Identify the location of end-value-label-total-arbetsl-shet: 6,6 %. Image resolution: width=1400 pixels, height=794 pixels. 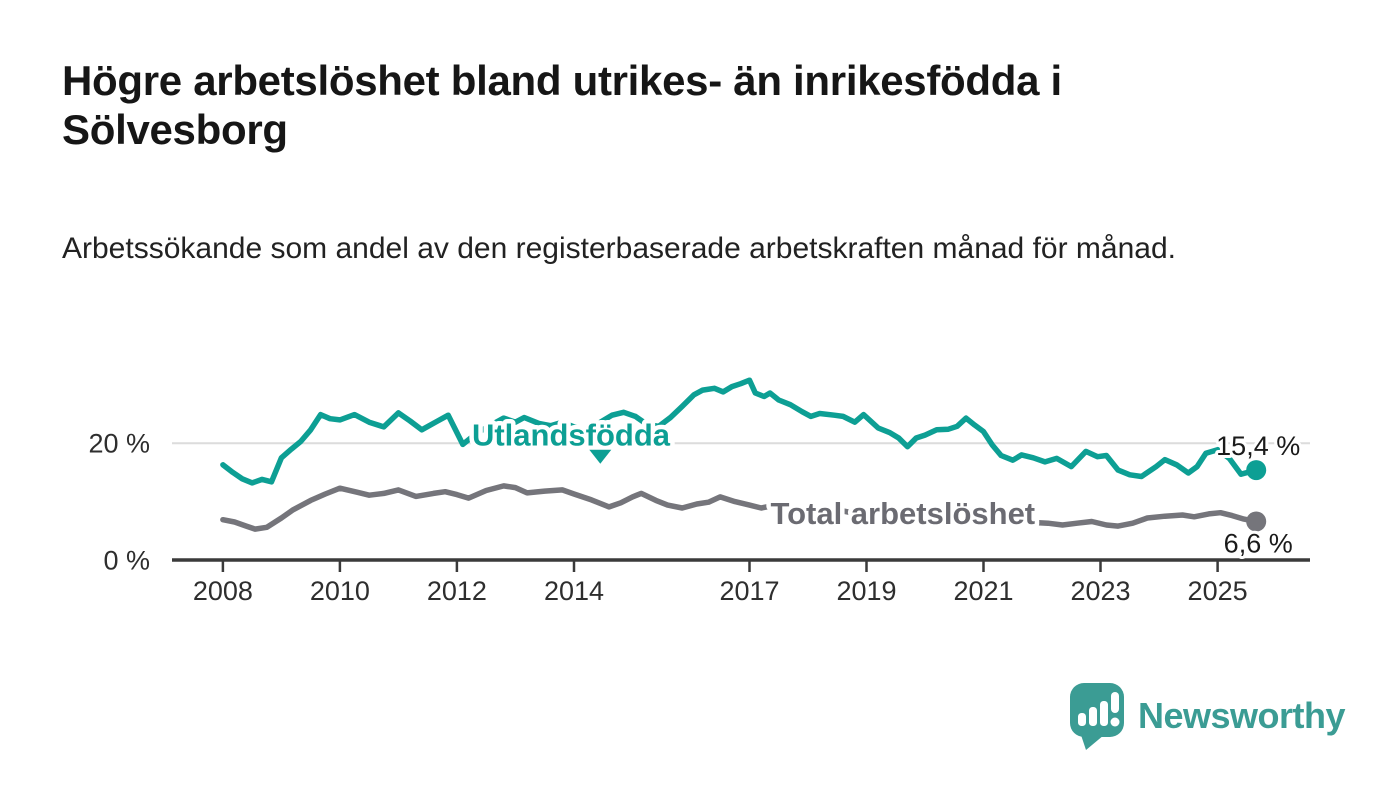
(1258, 544).